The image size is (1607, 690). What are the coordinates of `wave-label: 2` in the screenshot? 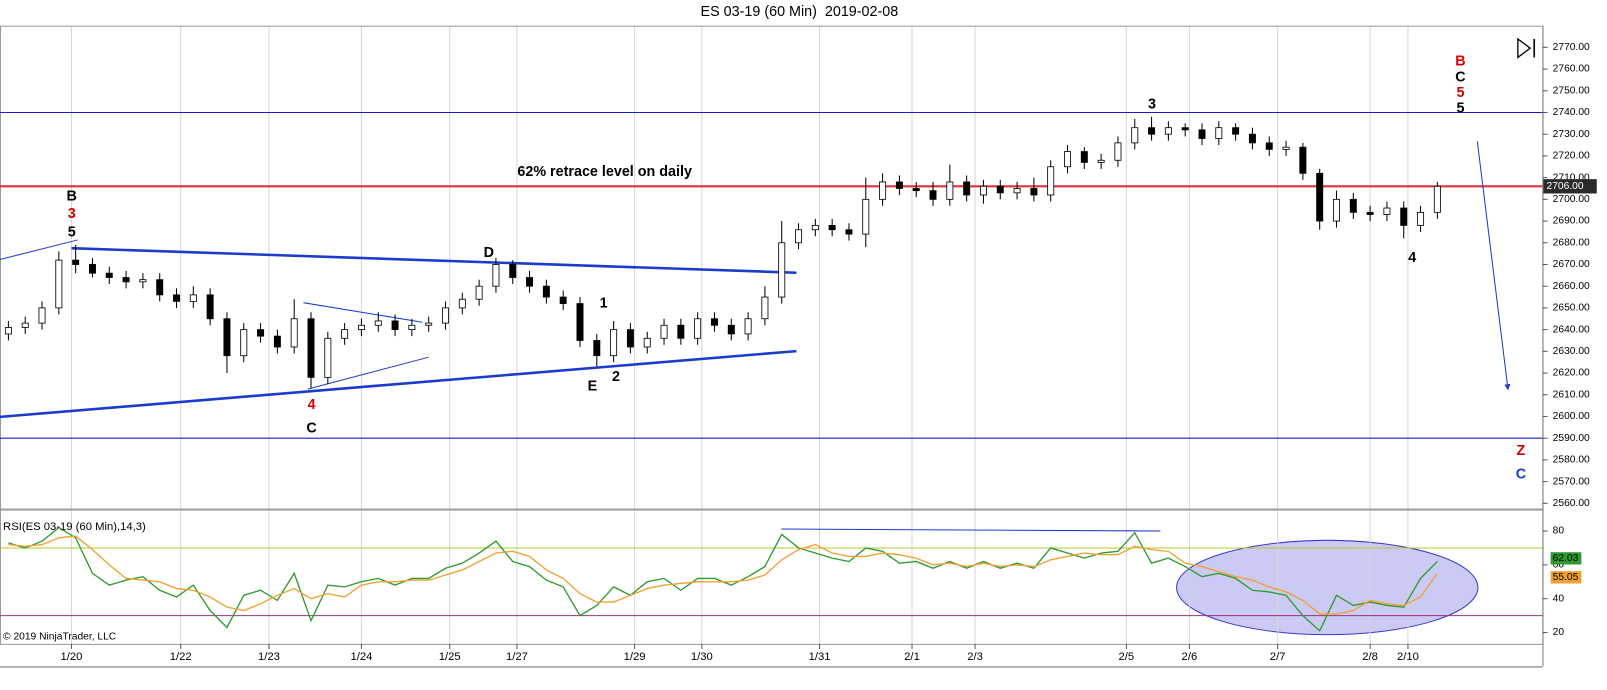 It's located at (616, 377).